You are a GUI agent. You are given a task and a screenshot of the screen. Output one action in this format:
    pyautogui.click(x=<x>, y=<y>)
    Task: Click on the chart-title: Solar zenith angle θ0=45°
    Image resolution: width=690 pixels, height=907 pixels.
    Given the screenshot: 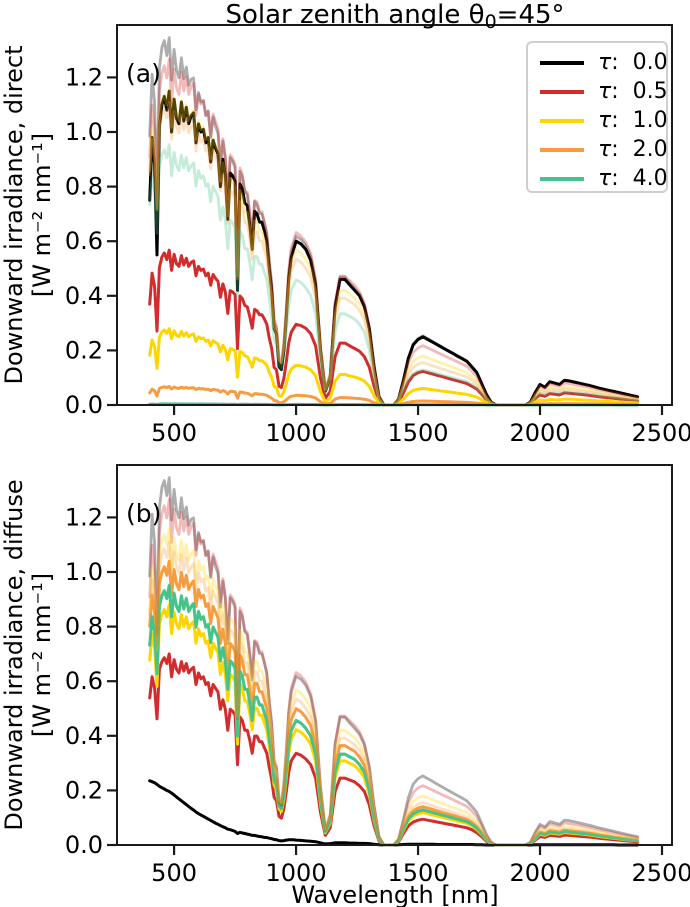 What is the action you would take?
    pyautogui.click(x=394, y=16)
    